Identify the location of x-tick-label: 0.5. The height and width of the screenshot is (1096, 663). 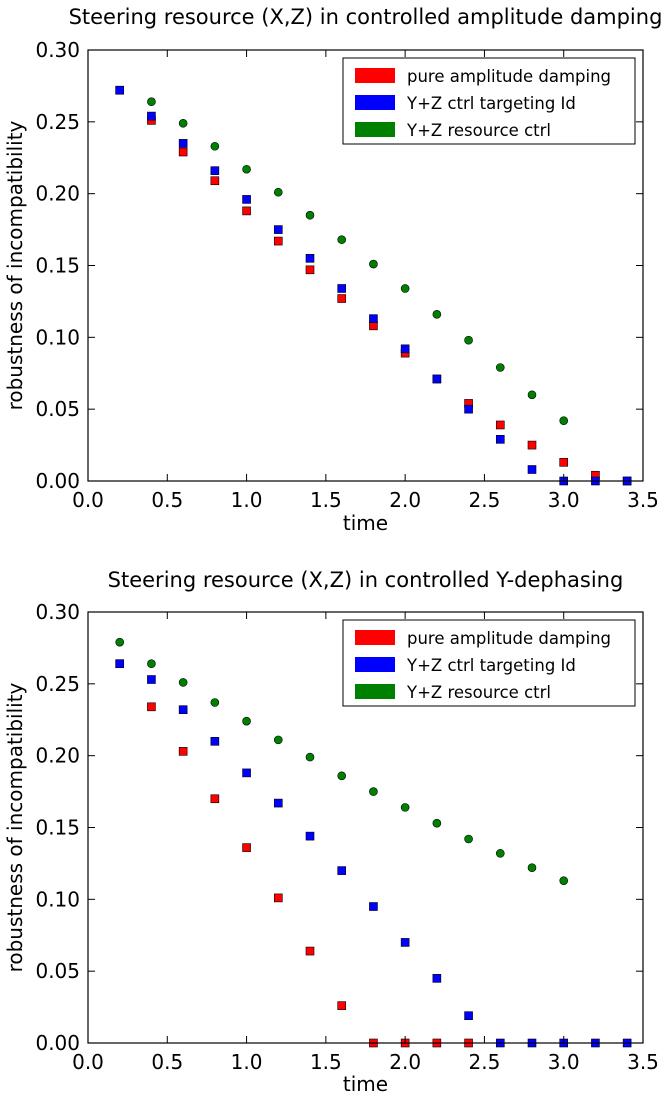
(167, 1062).